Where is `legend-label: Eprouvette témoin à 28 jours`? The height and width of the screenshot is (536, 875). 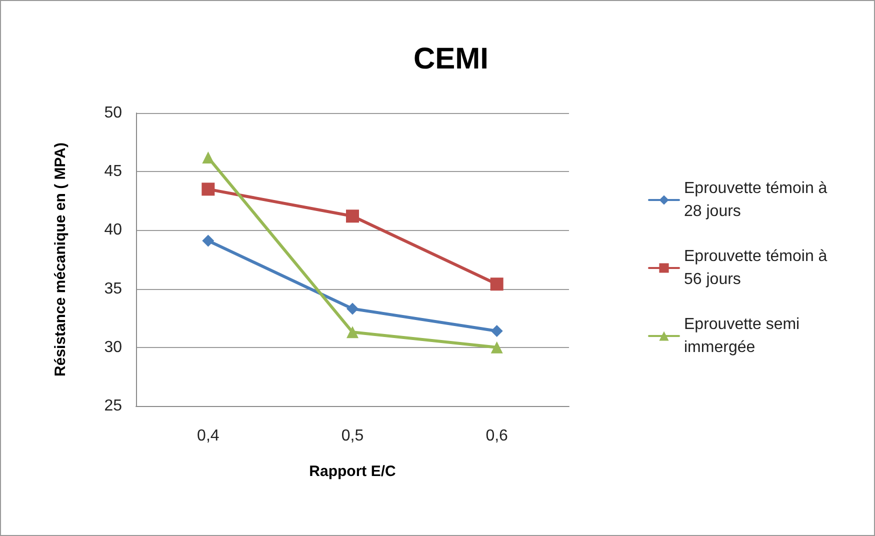
legend-label: Eprouvette témoin à 28 jours is located at coordinates (758, 200).